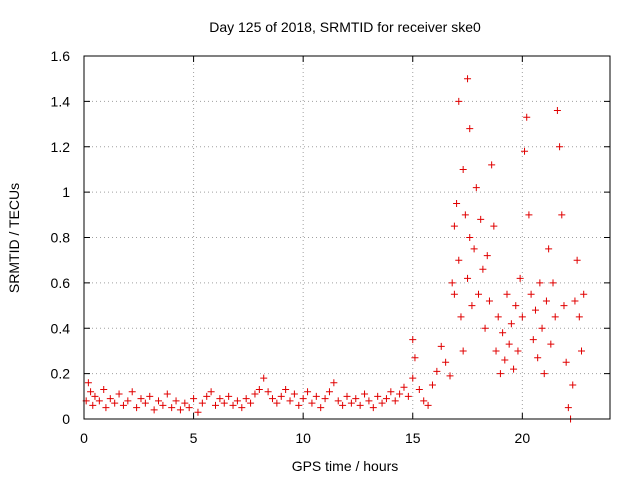  Describe the element at coordinates (523, 438) in the screenshot. I see `x-tick-label: 20` at that location.